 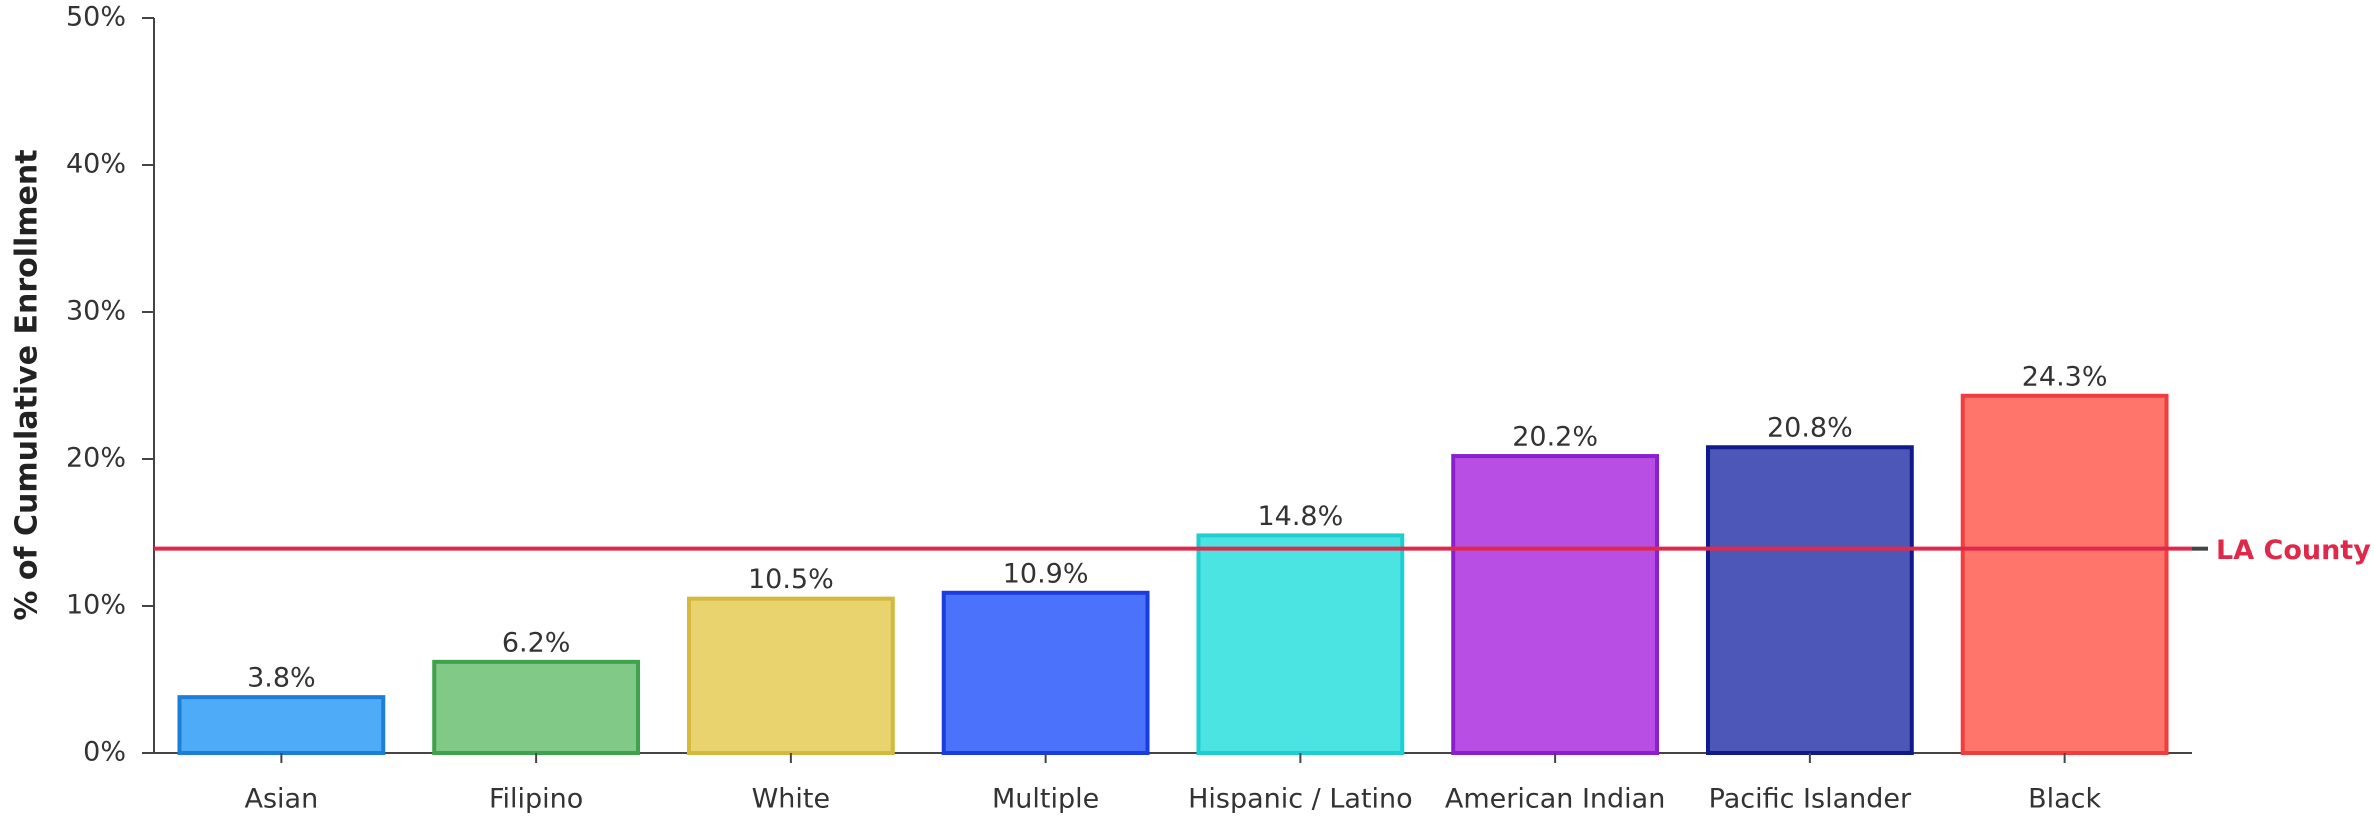 What do you see at coordinates (2064, 799) in the screenshot?
I see `x-tick-label: Black` at bounding box center [2064, 799].